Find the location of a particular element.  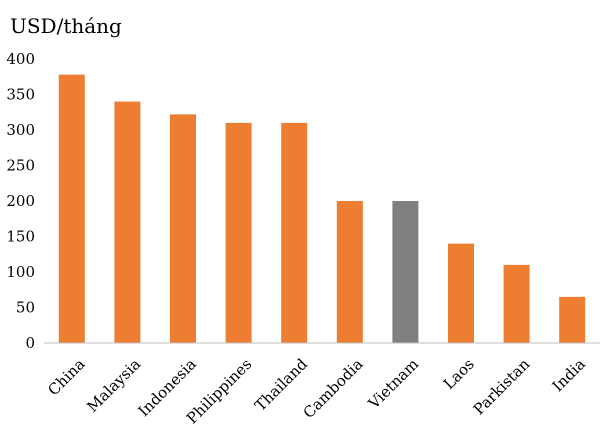

y-axis-ticks: 0 50 100 150 200 250 300 350 400 is located at coordinates (20, 201).